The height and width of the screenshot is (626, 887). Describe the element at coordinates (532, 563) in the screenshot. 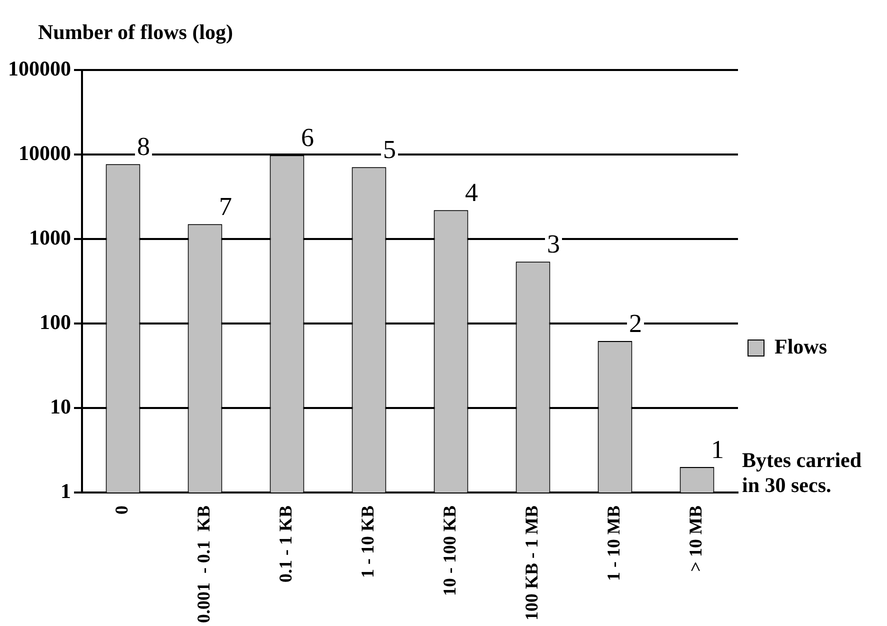

I see `x-tick-label: 100 KB - 1 MB` at that location.